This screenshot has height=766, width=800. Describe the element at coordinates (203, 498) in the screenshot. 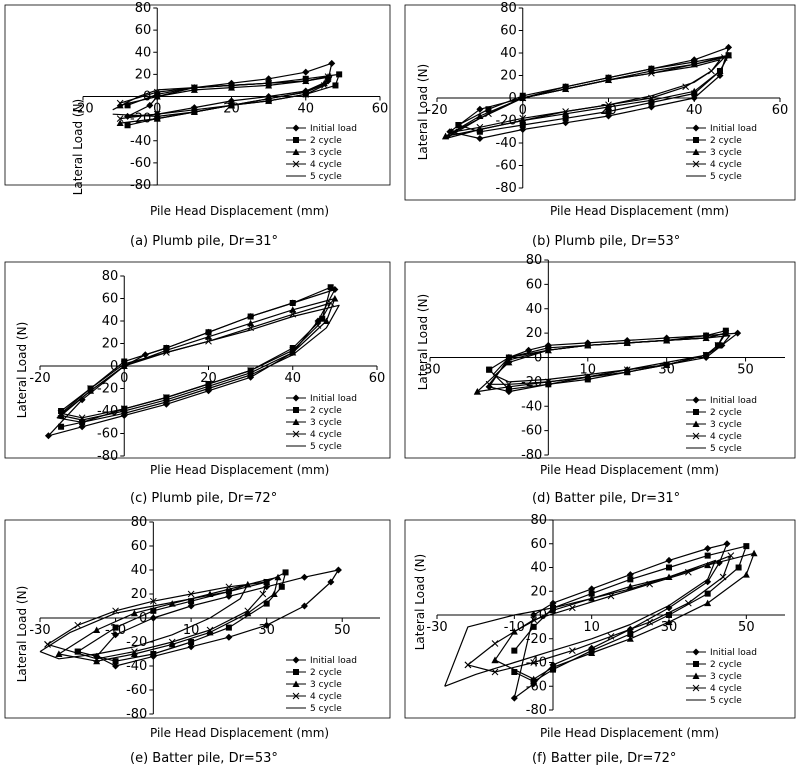

I see `caption-c: (c) Plumb pile, Dr=72°` at that location.